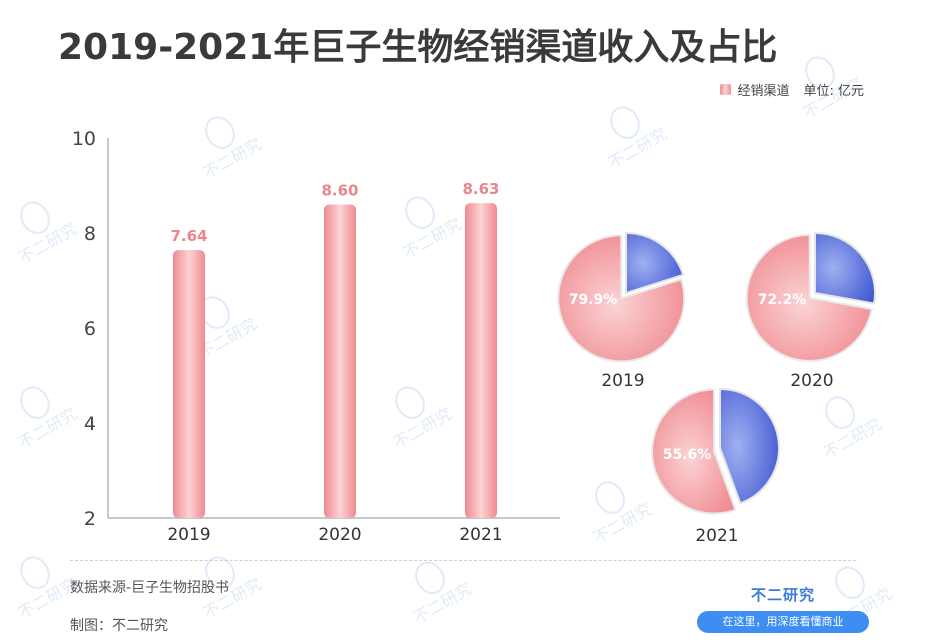  What do you see at coordinates (339, 191) in the screenshot?
I see `bar-data-label: 8.60` at bounding box center [339, 191].